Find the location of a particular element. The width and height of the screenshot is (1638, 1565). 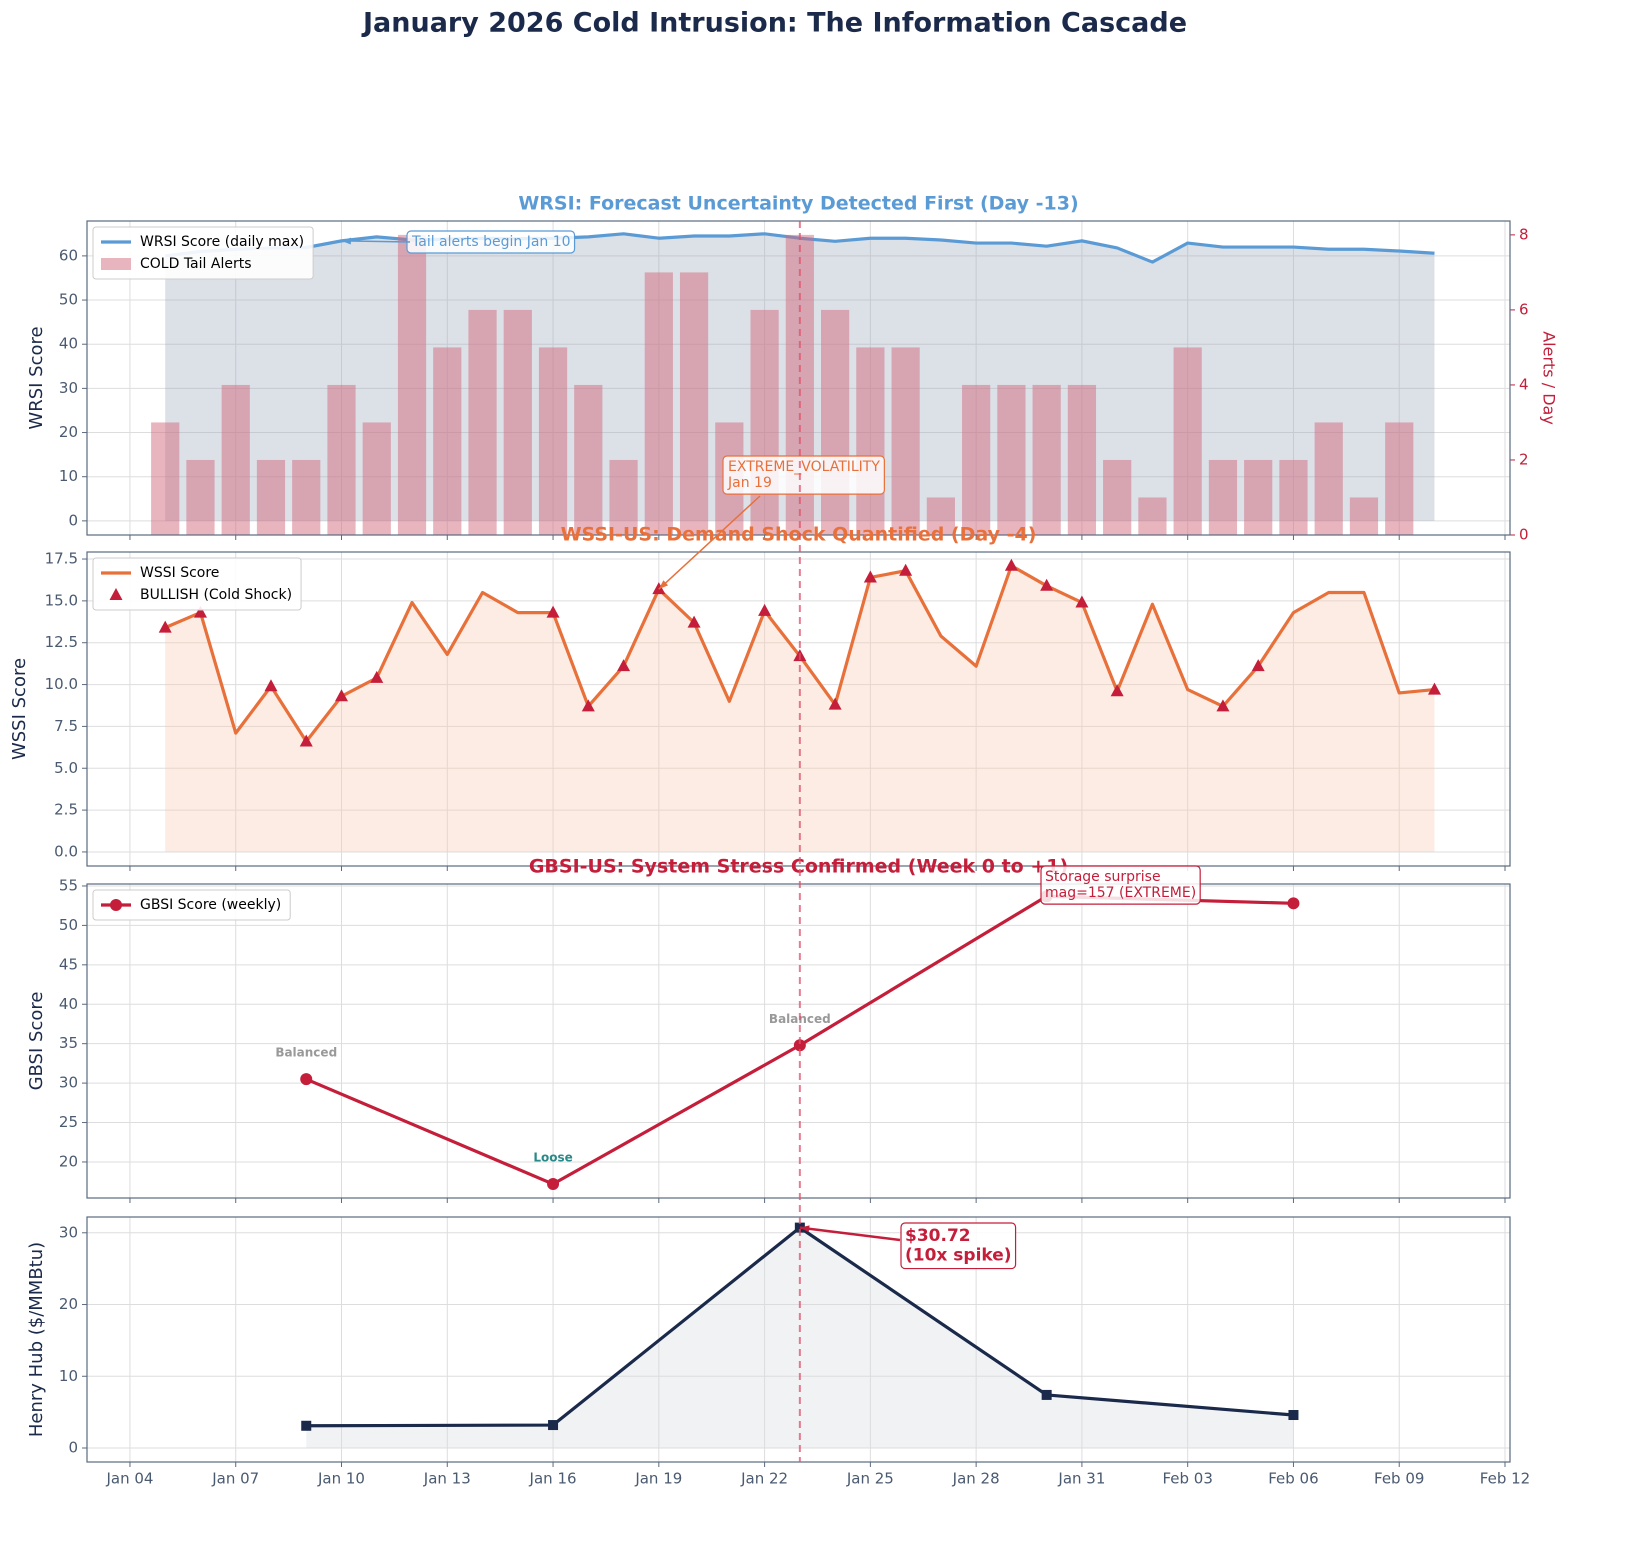

x-tick-label: Jan 07 is located at coordinates (235, 1479).